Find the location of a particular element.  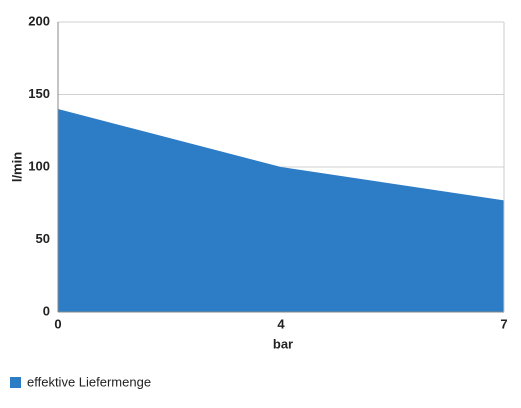

y-tick-label: 100 is located at coordinates (39, 165).